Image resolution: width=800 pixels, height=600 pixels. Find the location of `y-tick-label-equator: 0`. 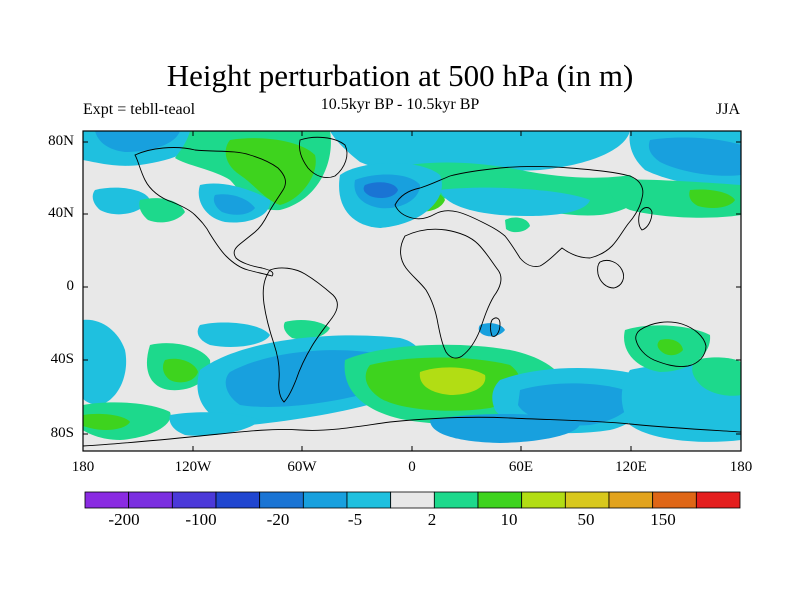

y-tick-label-equator: 0 is located at coordinates (70, 286).